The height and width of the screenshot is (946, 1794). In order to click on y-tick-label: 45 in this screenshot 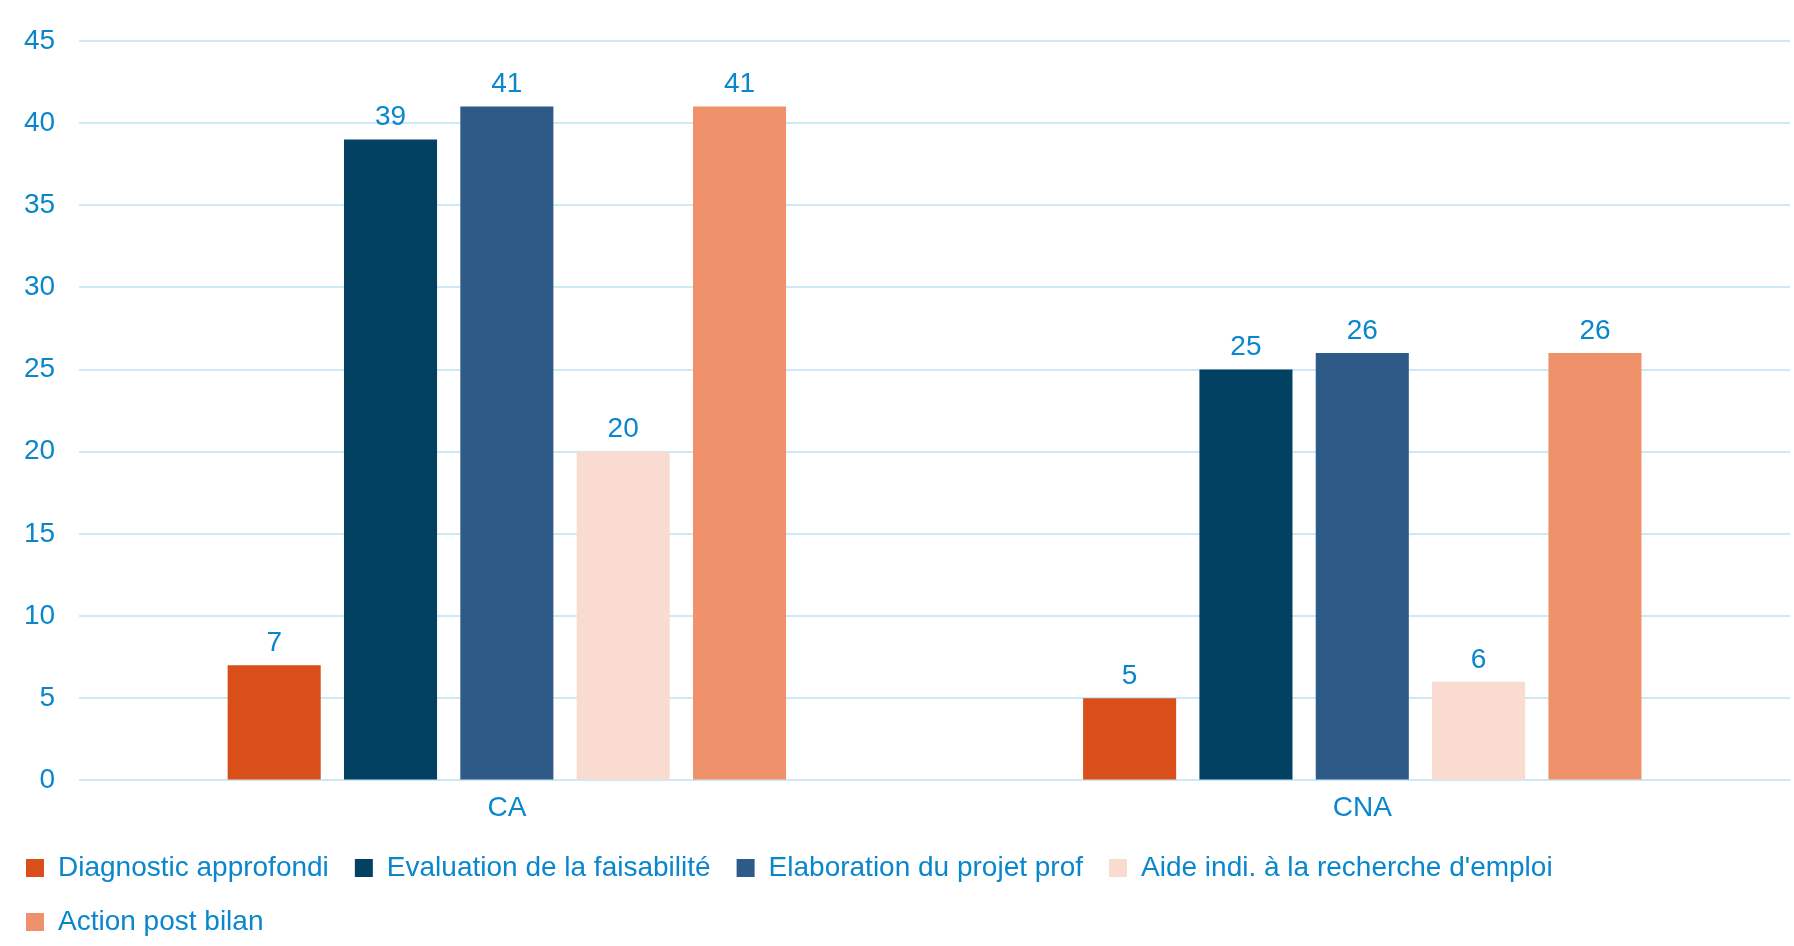, I will do `click(39, 39)`.